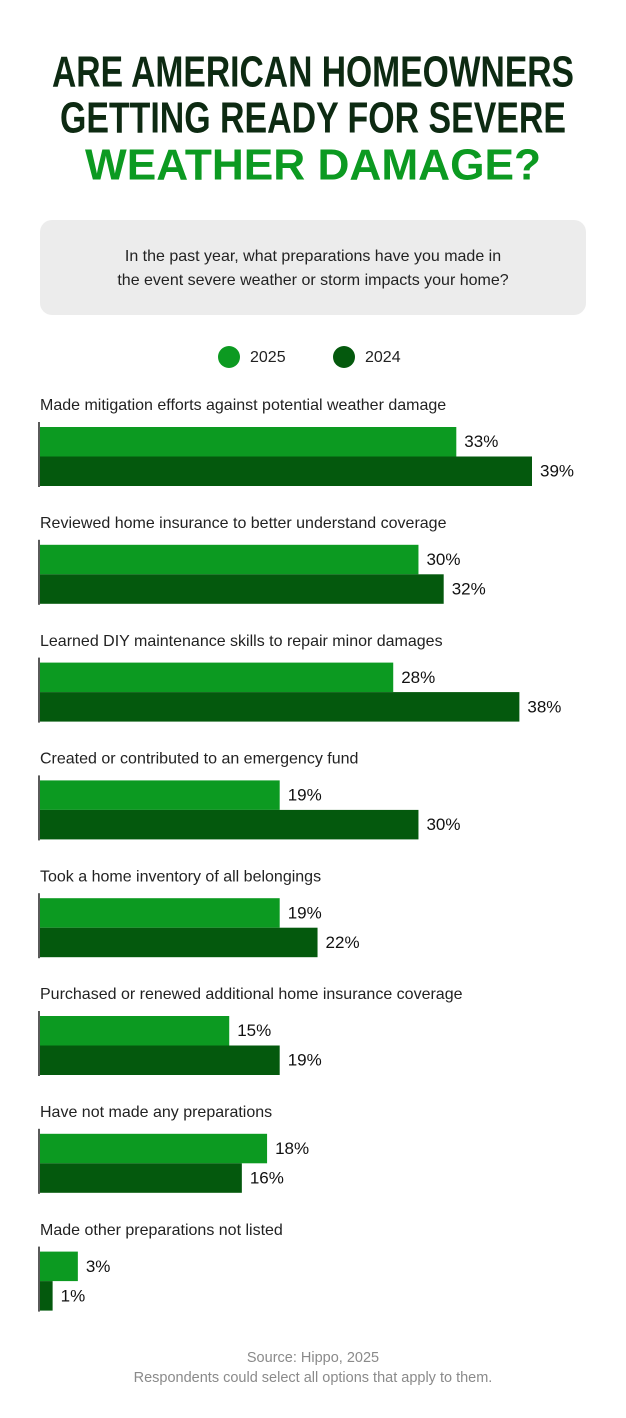  What do you see at coordinates (73, 1295) in the screenshot?
I see `value-label: 1%` at bounding box center [73, 1295].